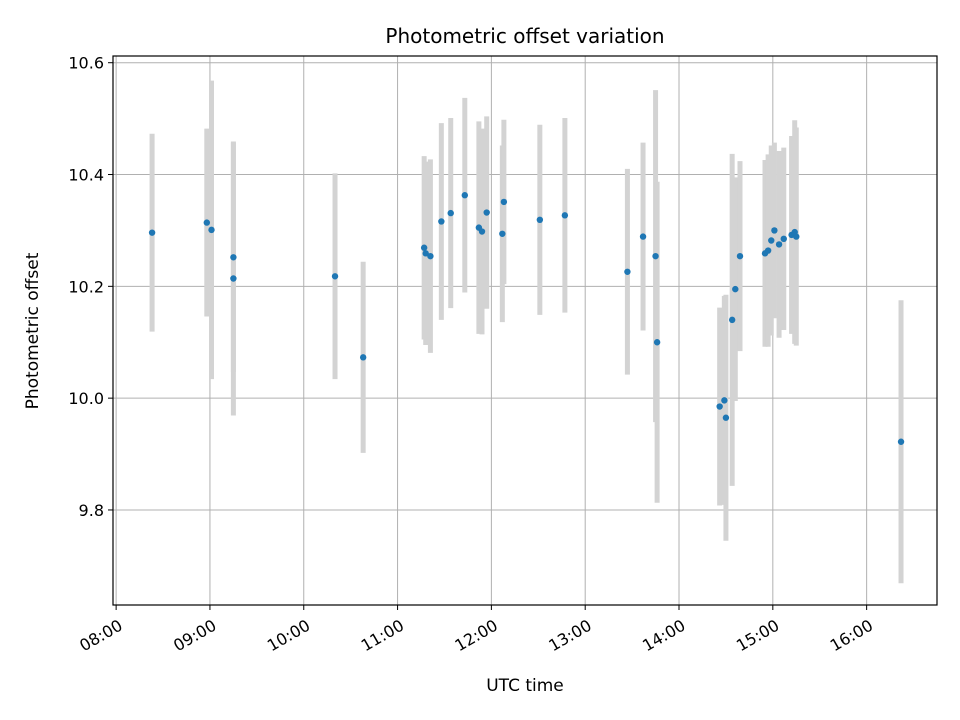  I want to click on y-axis-label: Photometric offset, so click(33, 330).